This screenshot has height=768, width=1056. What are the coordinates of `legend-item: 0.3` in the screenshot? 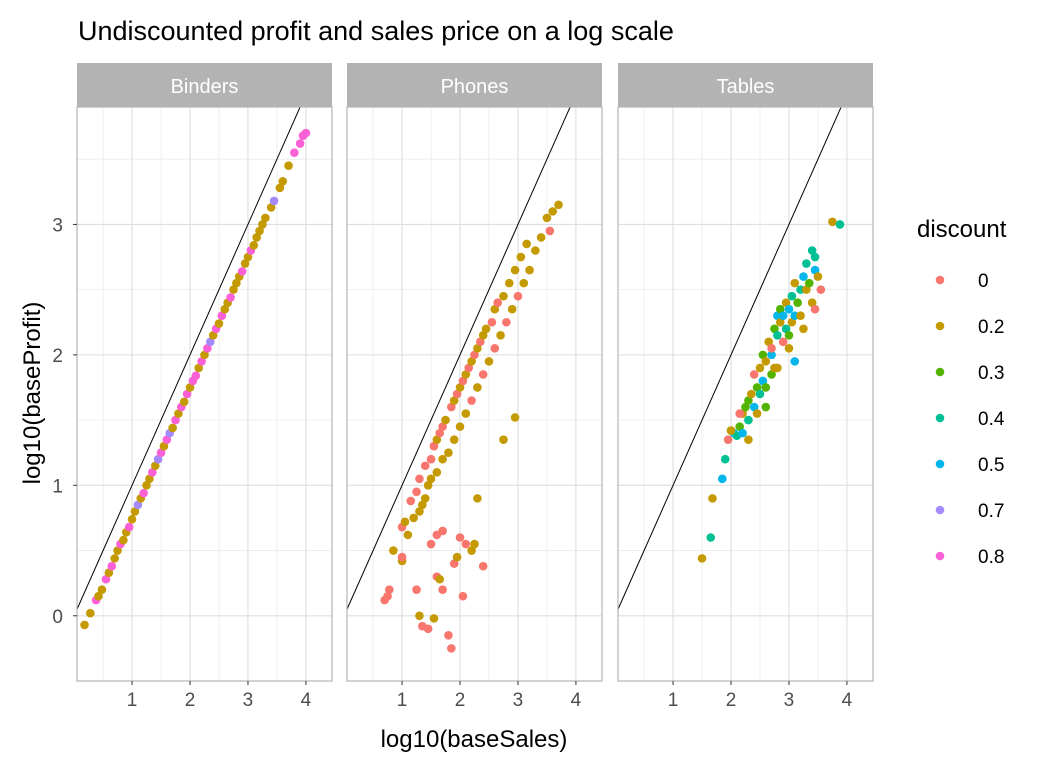 It's located at (969, 373).